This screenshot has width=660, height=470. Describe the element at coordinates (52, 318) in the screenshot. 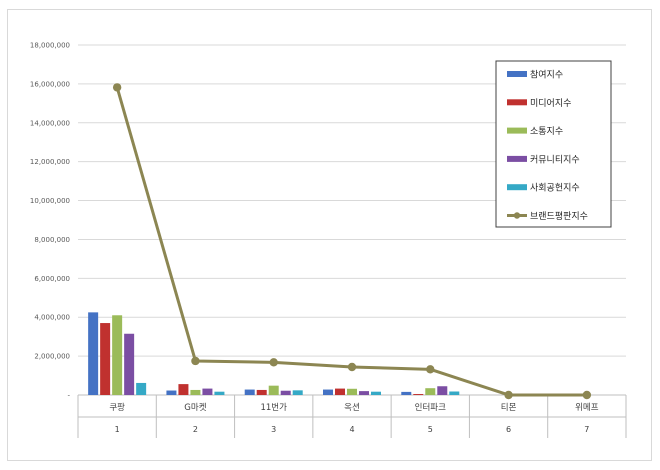

I see `y-tick-label: 4,000,000` at that location.